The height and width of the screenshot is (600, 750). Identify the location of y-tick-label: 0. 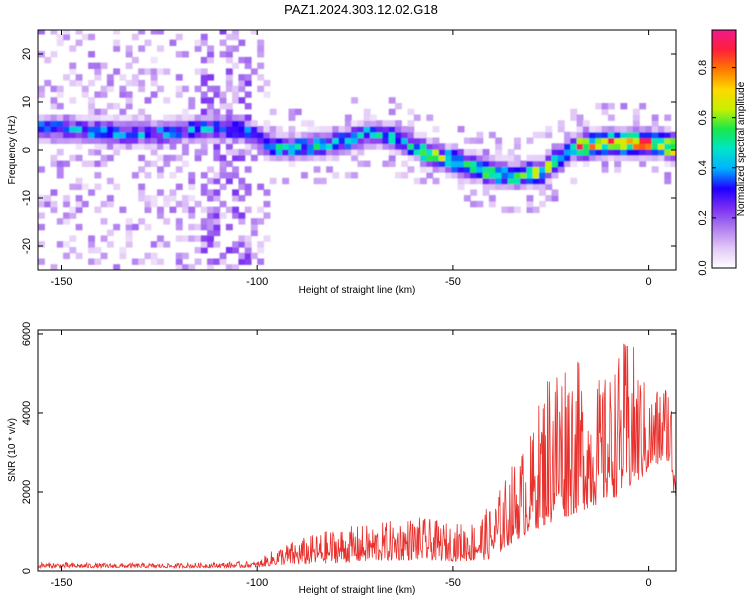
(27, 571).